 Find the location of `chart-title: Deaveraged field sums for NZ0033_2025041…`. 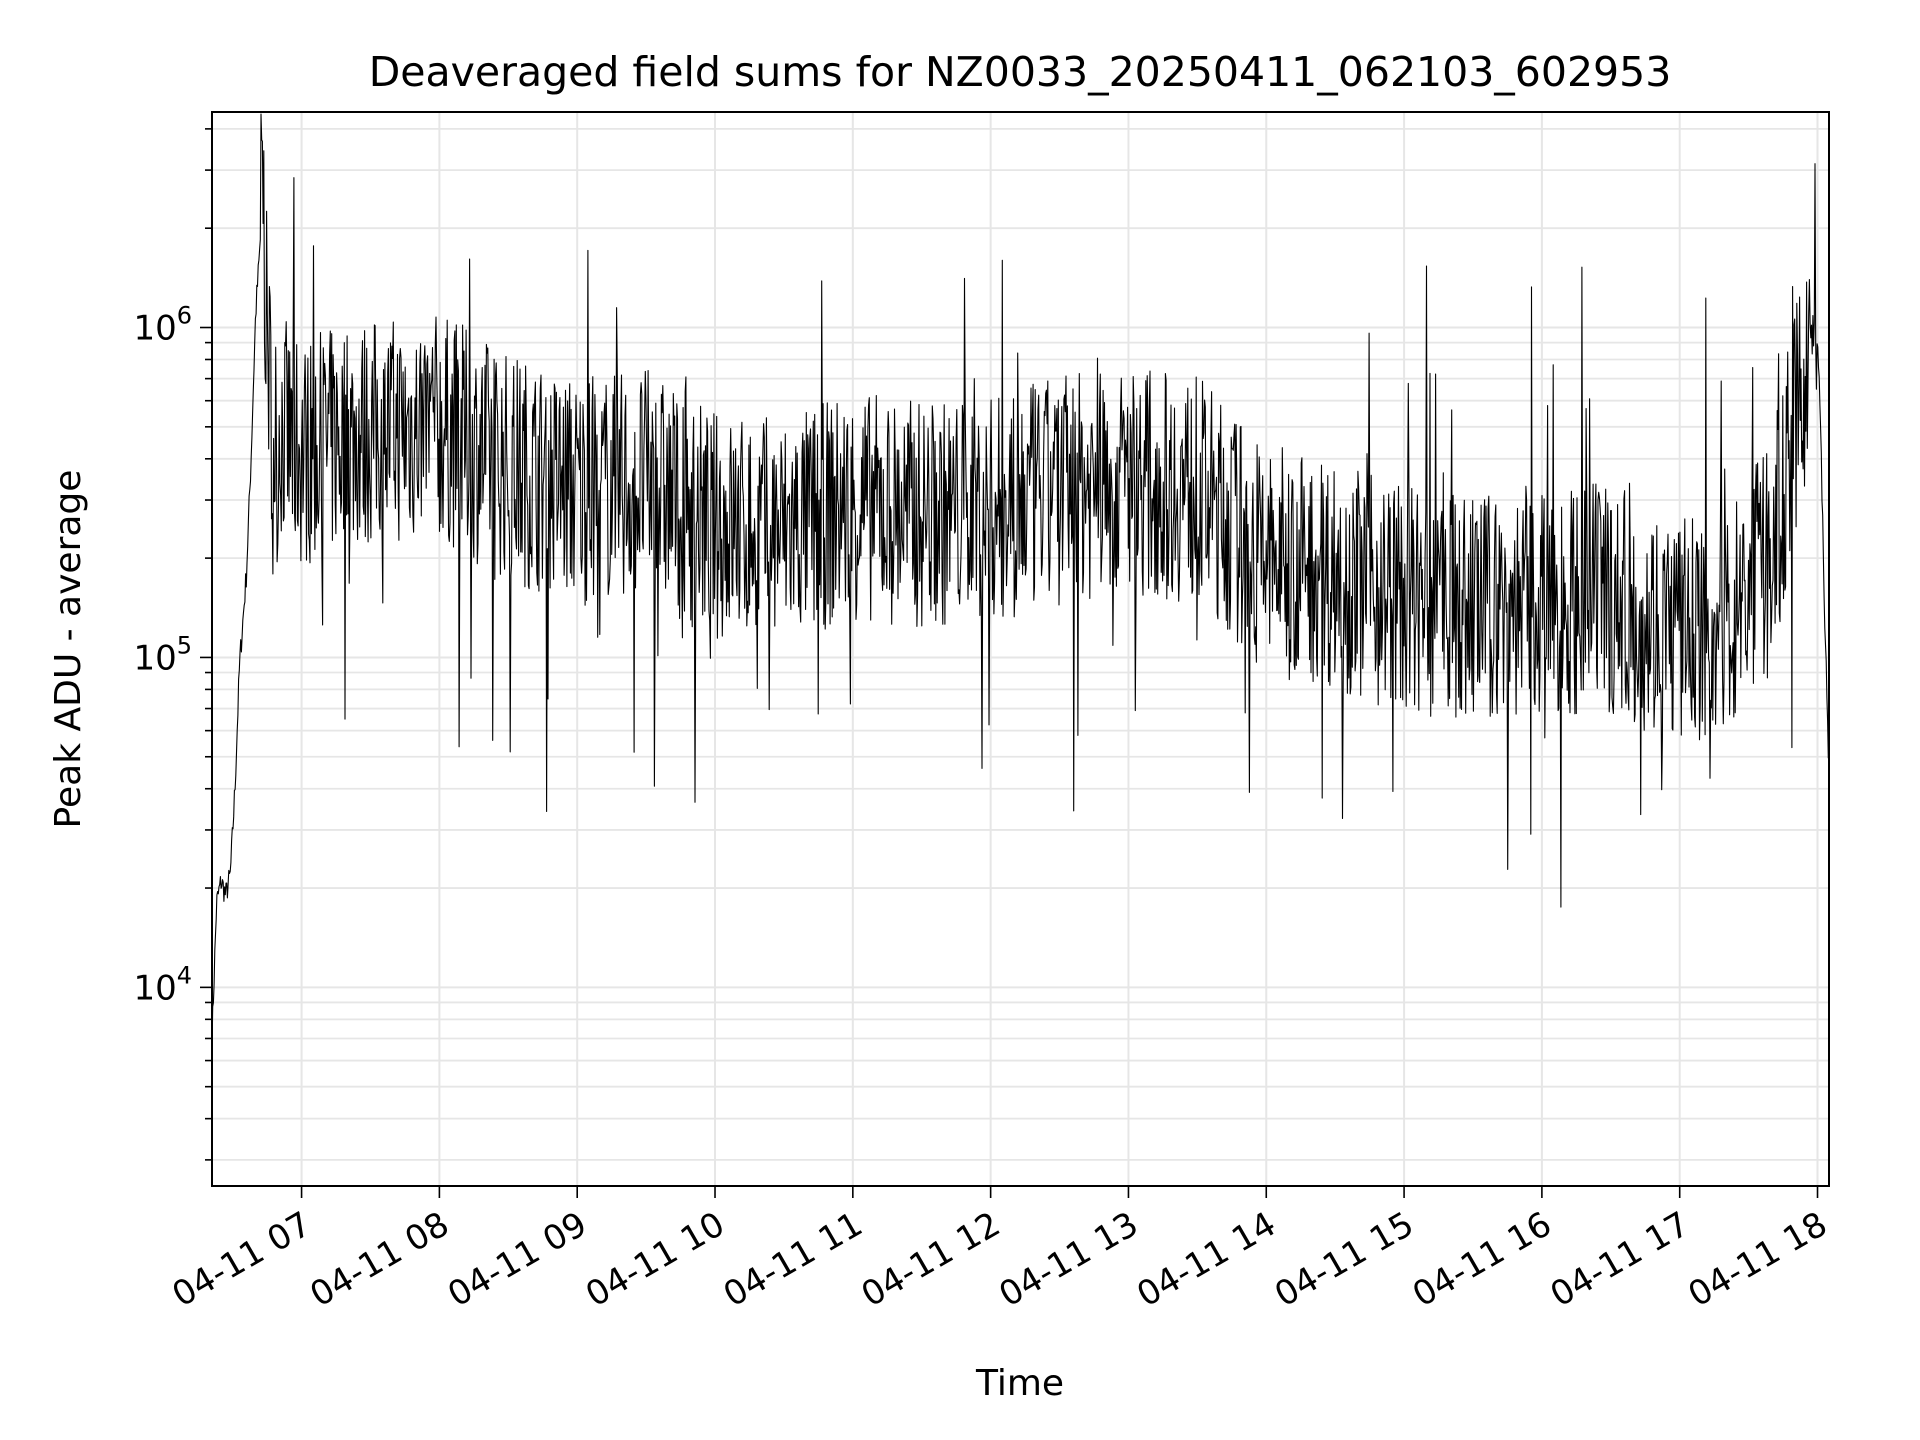

chart-title: Deaveraged field sums for NZ0033_2025041… is located at coordinates (1020, 72).